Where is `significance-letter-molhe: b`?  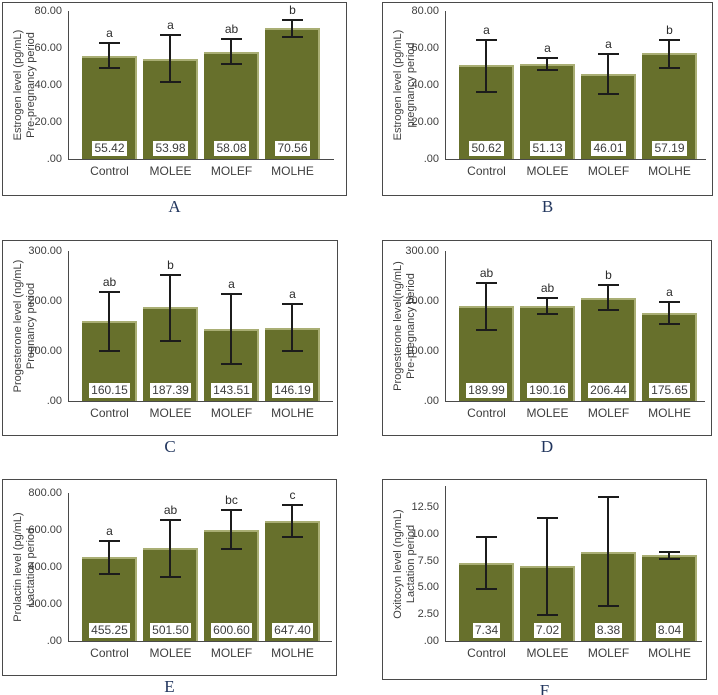
significance-letter-molhe: b is located at coordinates (669, 30).